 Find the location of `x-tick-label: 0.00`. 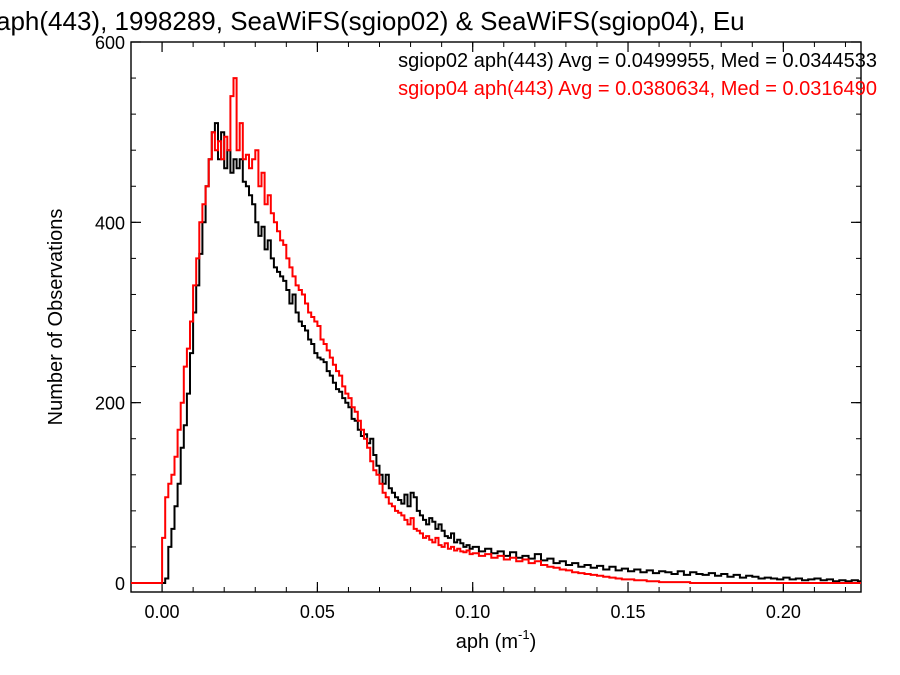

x-tick-label: 0.00 is located at coordinates (162, 612).